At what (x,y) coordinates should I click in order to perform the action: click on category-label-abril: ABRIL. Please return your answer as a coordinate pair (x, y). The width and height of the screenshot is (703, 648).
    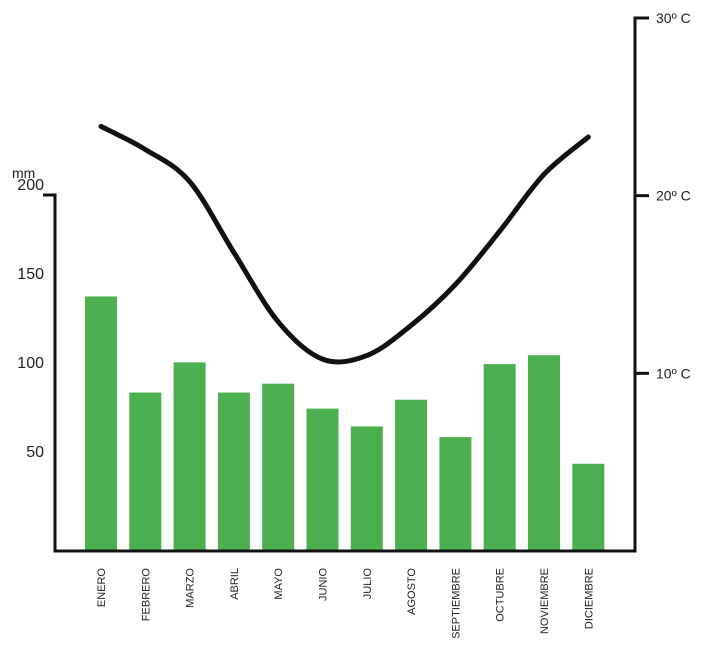
    Looking at the image, I should click on (235, 584).